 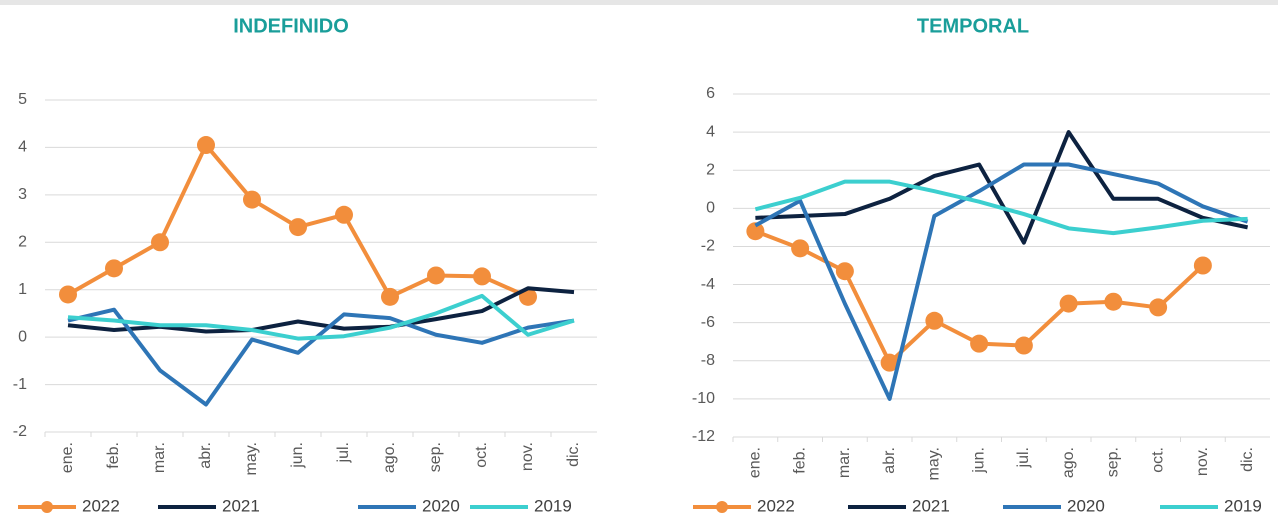 What do you see at coordinates (22, 194) in the screenshot?
I see `y-tick-label: 3` at bounding box center [22, 194].